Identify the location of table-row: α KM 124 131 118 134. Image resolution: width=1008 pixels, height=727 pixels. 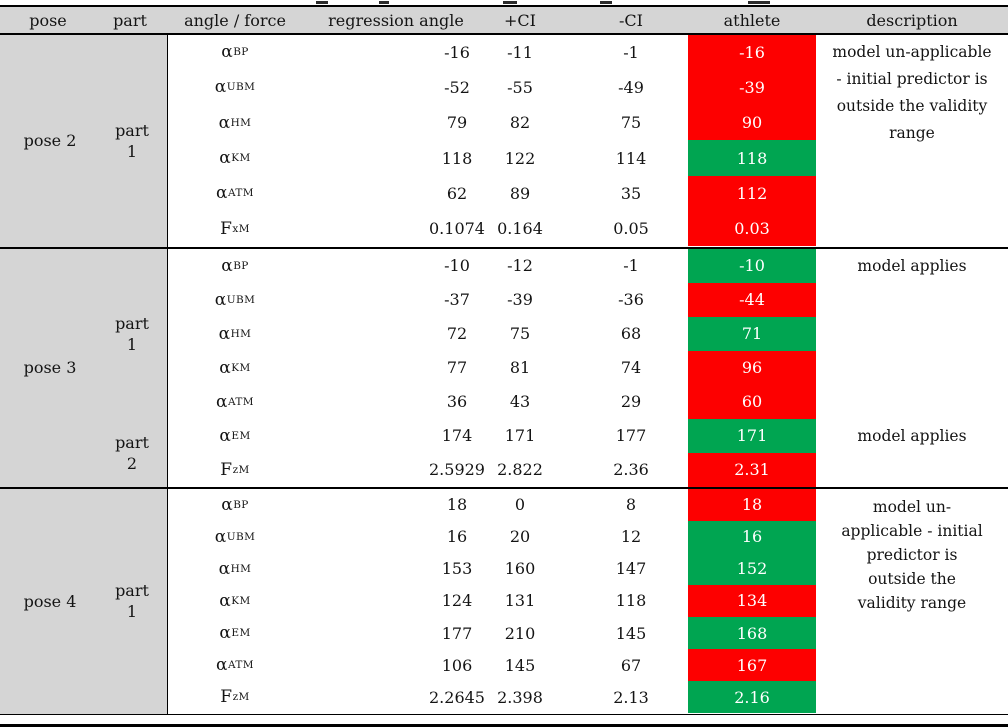
(504, 601).